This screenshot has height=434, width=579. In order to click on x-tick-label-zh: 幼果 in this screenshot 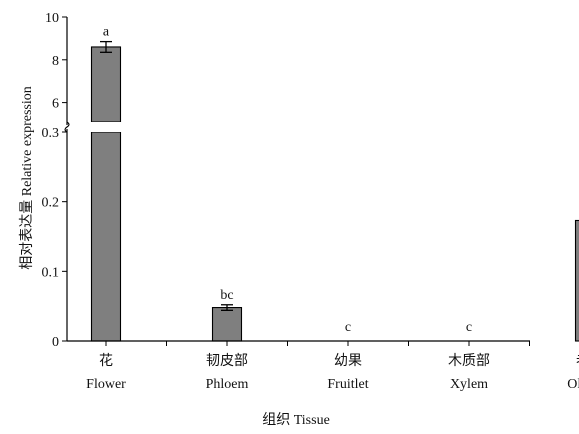, I will do `click(348, 361)`.